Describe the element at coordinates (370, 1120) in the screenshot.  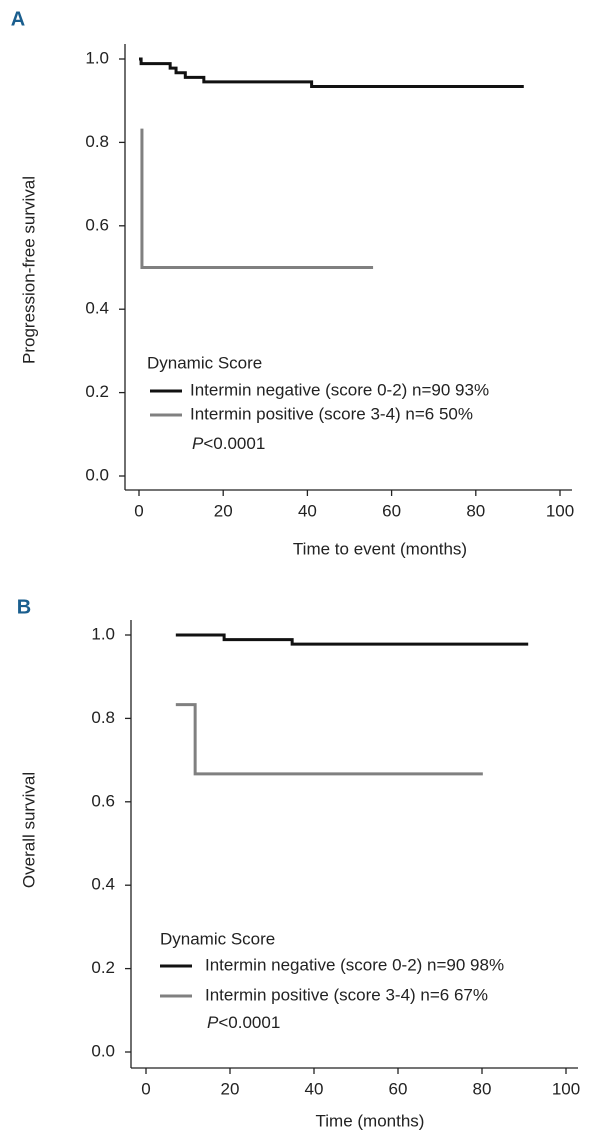
I see `x-axis-label: Time (months)` at that location.